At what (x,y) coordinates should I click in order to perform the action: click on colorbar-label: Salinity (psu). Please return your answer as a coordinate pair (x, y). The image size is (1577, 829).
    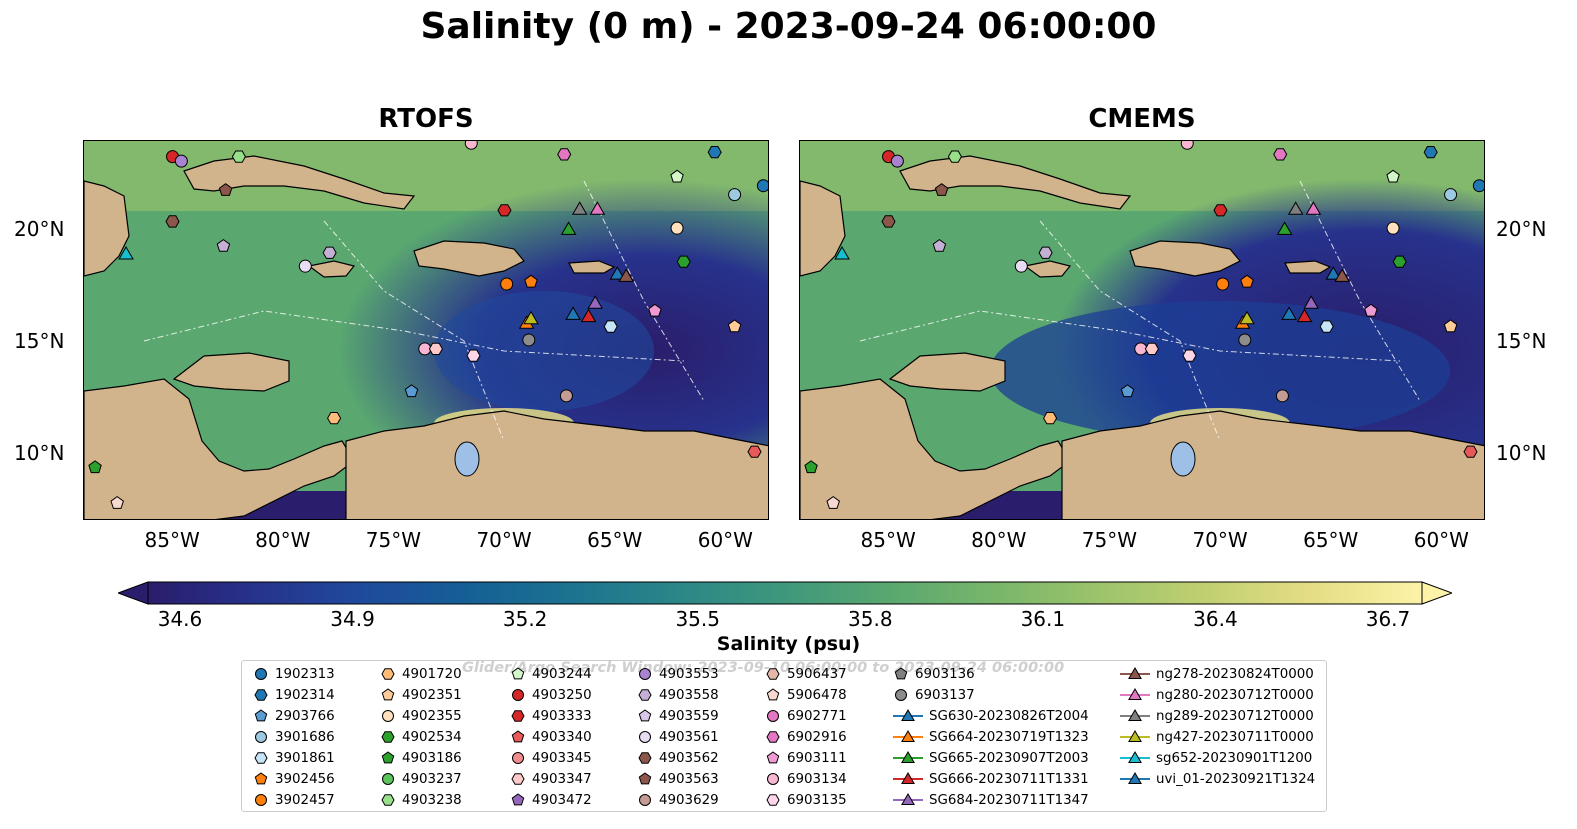
    Looking at the image, I should click on (788, 644).